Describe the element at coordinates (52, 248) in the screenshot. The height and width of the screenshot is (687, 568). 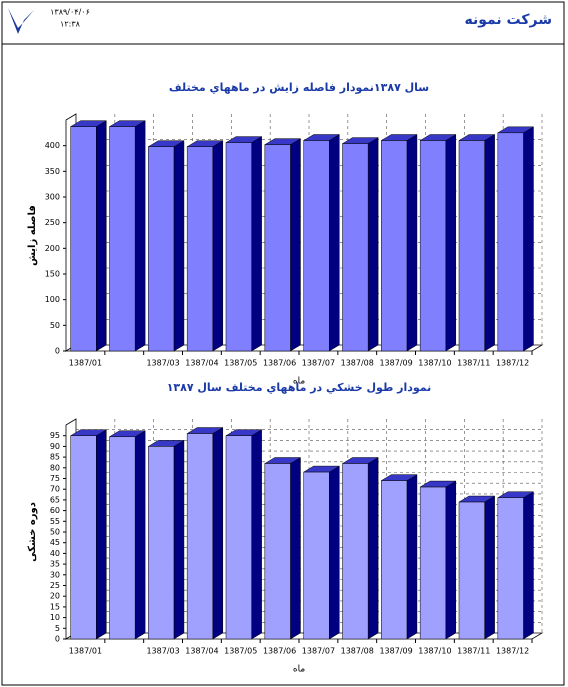
I see `y-tick-label: 200` at that location.